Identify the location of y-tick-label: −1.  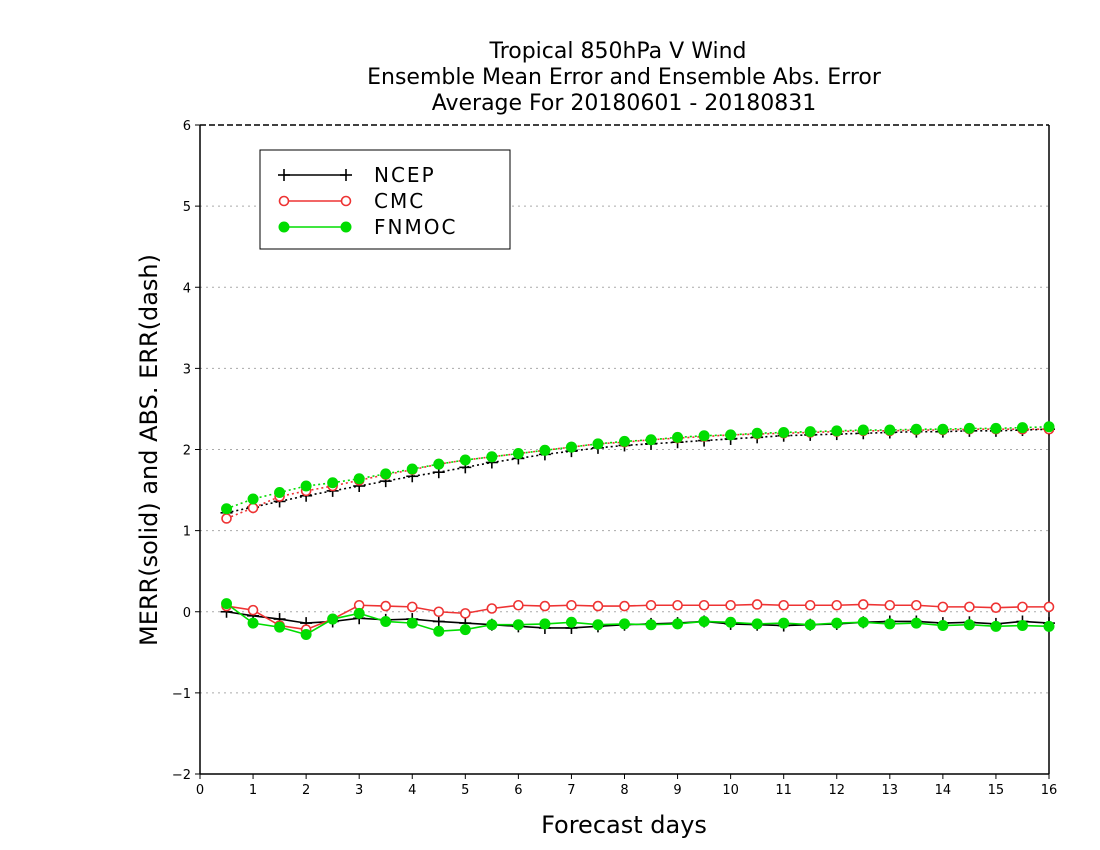
(181, 694).